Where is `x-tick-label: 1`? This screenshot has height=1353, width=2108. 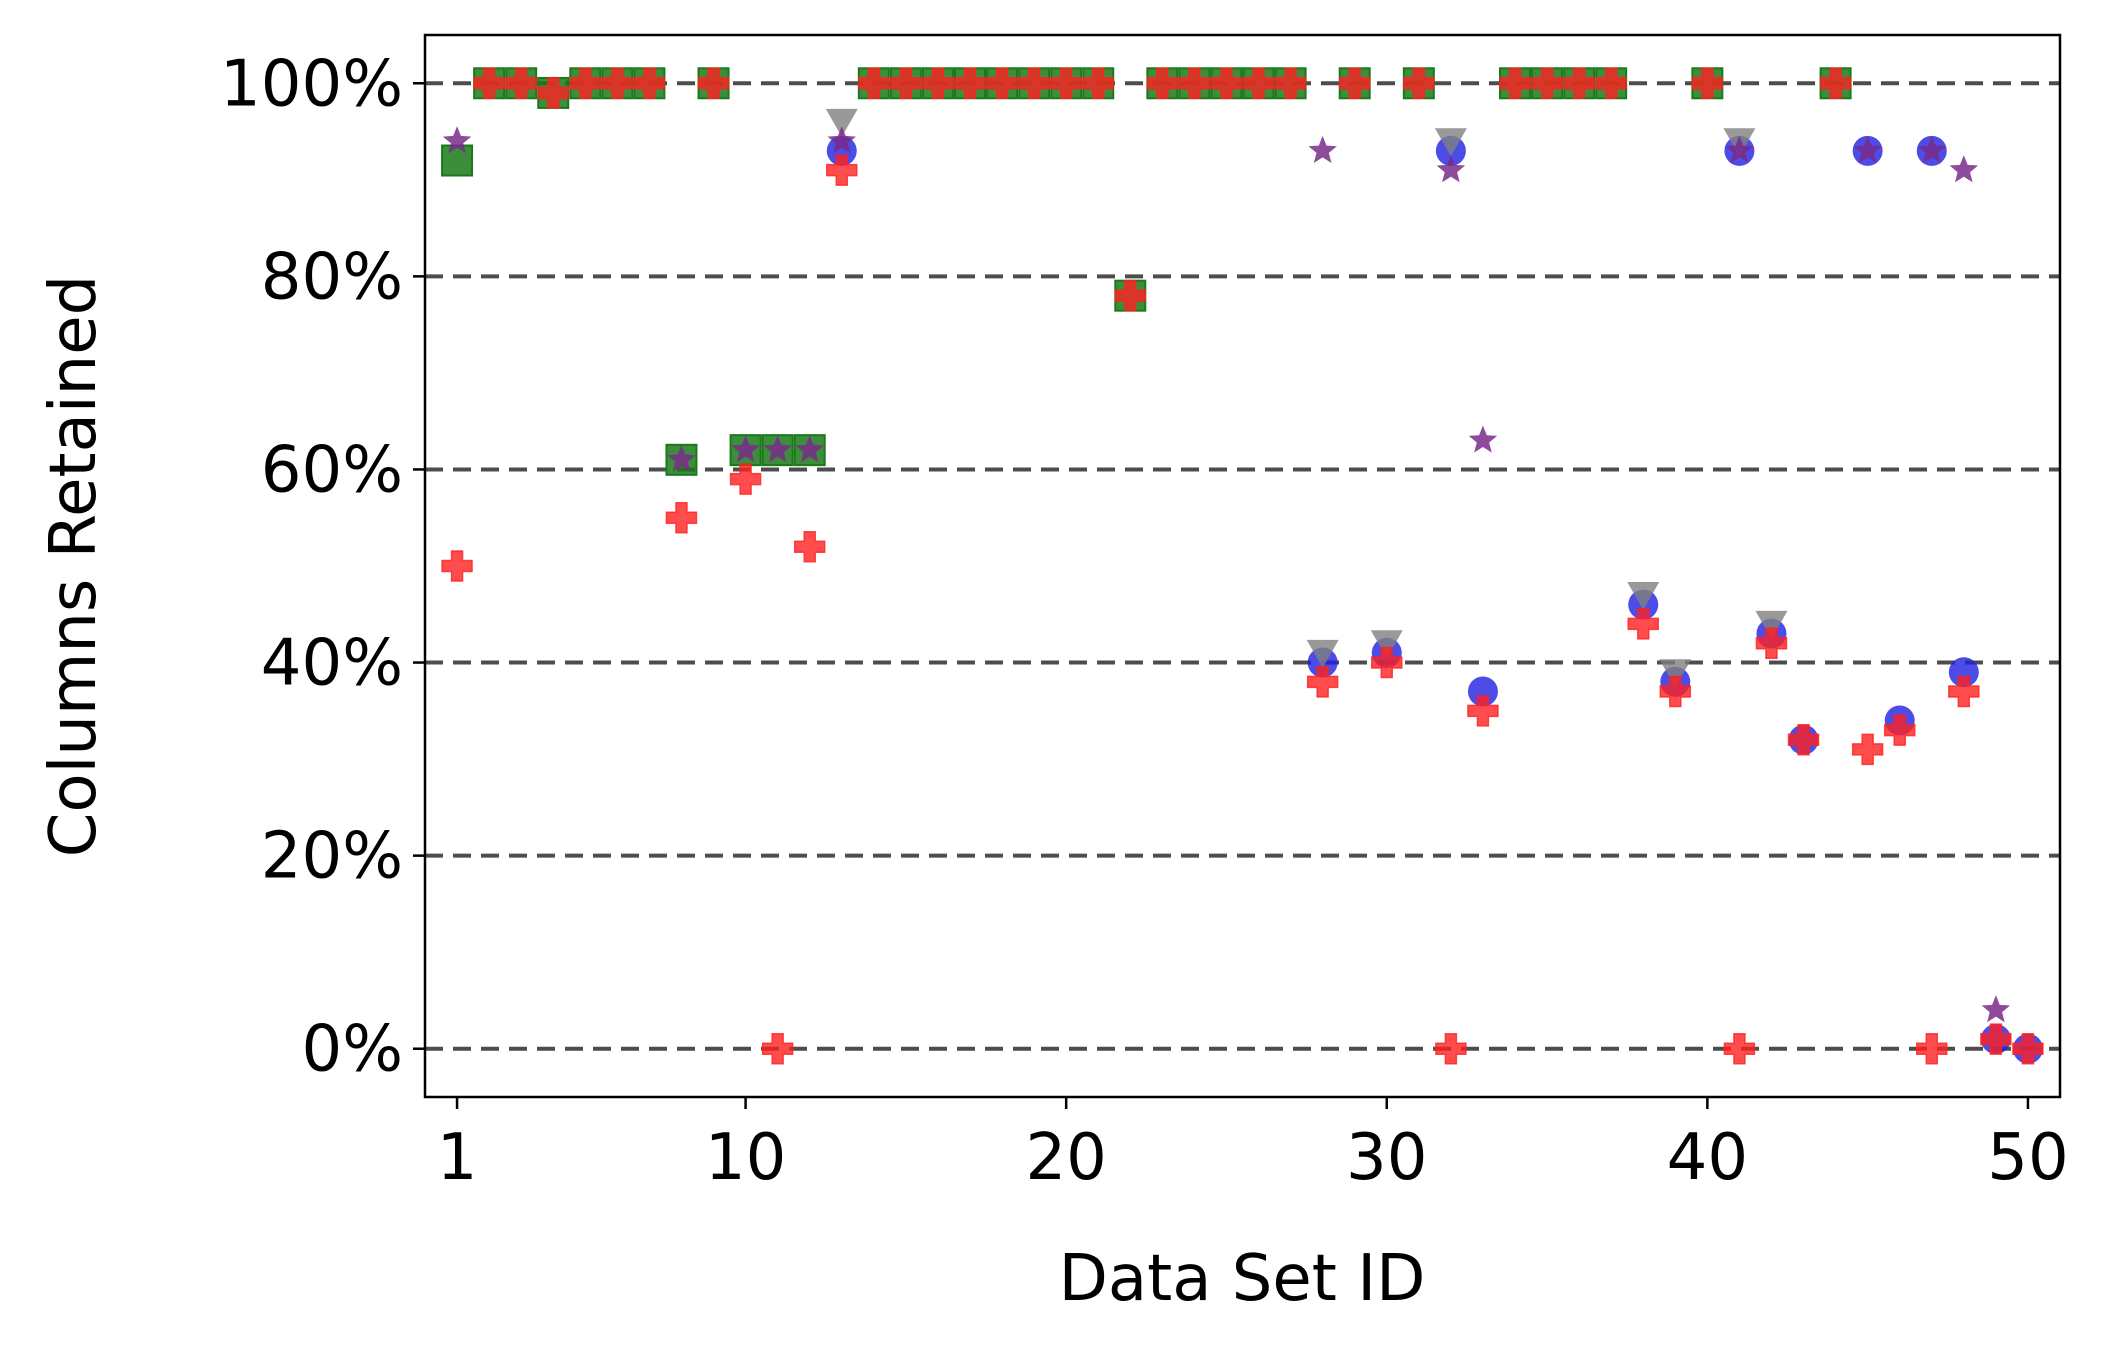 x-tick-label: 1 is located at coordinates (457, 1158).